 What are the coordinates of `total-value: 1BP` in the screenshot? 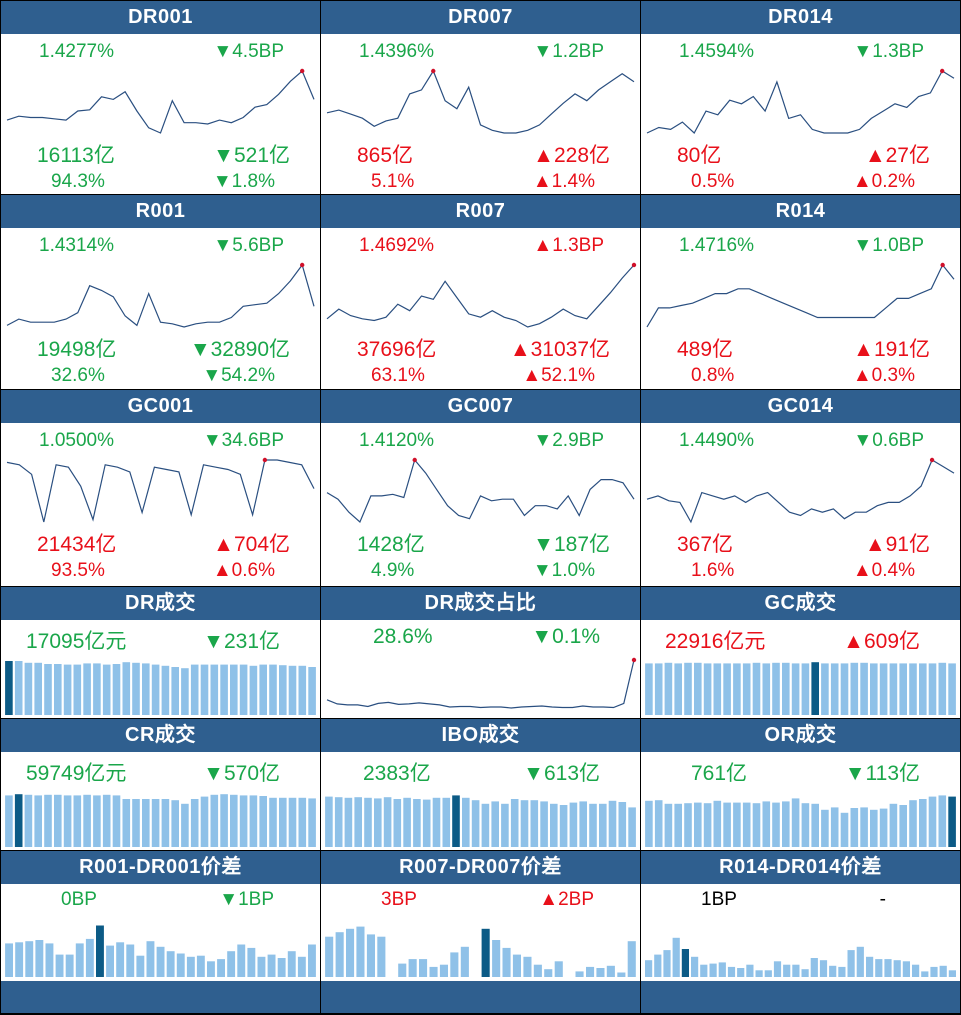 It's located at (719, 899).